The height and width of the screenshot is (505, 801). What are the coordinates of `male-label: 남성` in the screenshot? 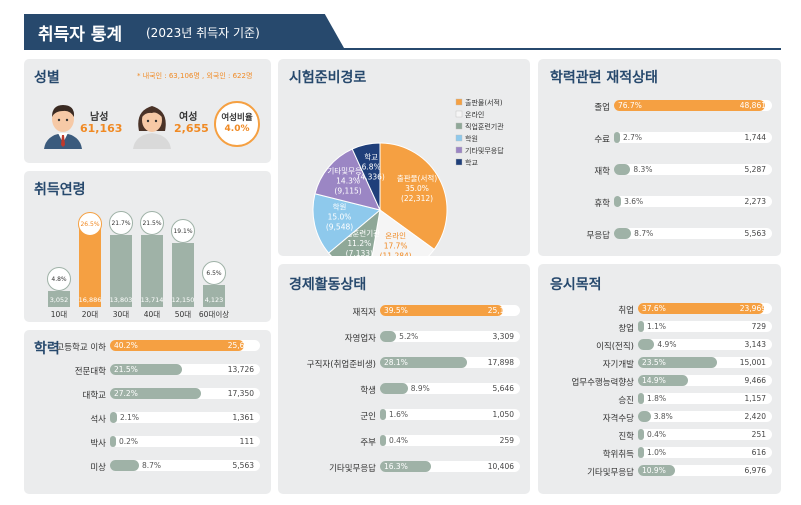 It's located at (99, 117).